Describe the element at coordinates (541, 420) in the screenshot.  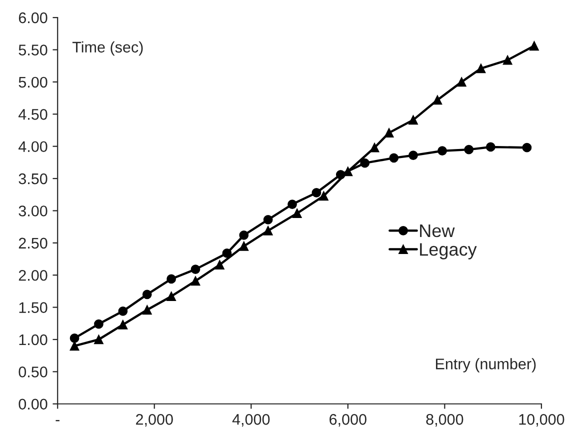
I see `x-tick-label: 10,000` at that location.